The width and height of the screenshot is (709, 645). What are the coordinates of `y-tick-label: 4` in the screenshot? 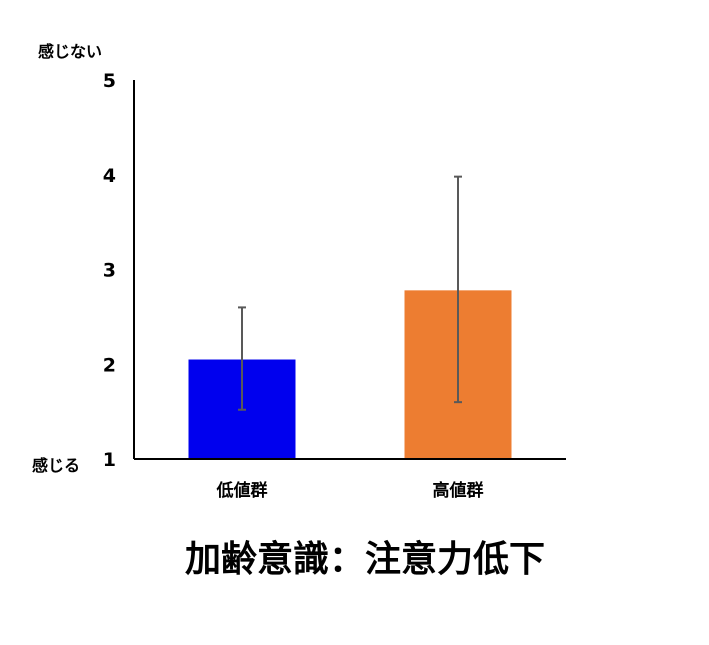 It's located at (109, 176).